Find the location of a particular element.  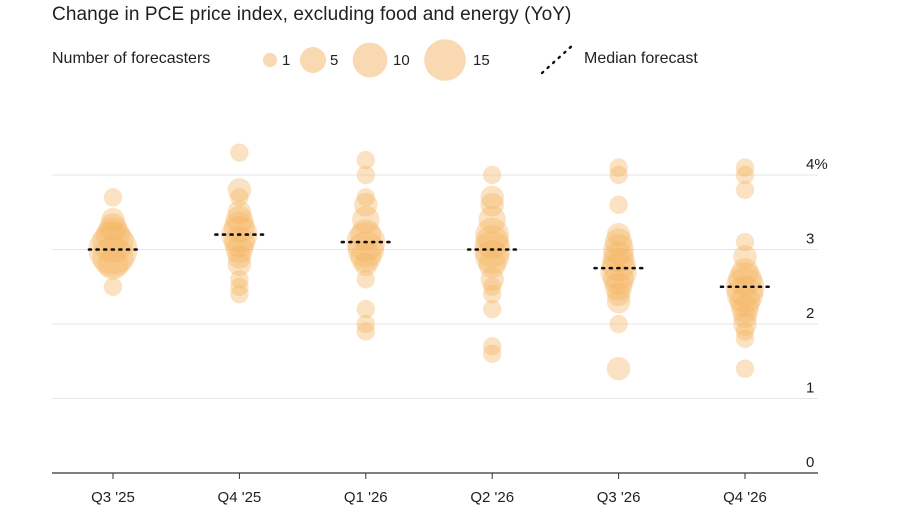

x-tick-label-5: Q4 '26 is located at coordinates (745, 497).